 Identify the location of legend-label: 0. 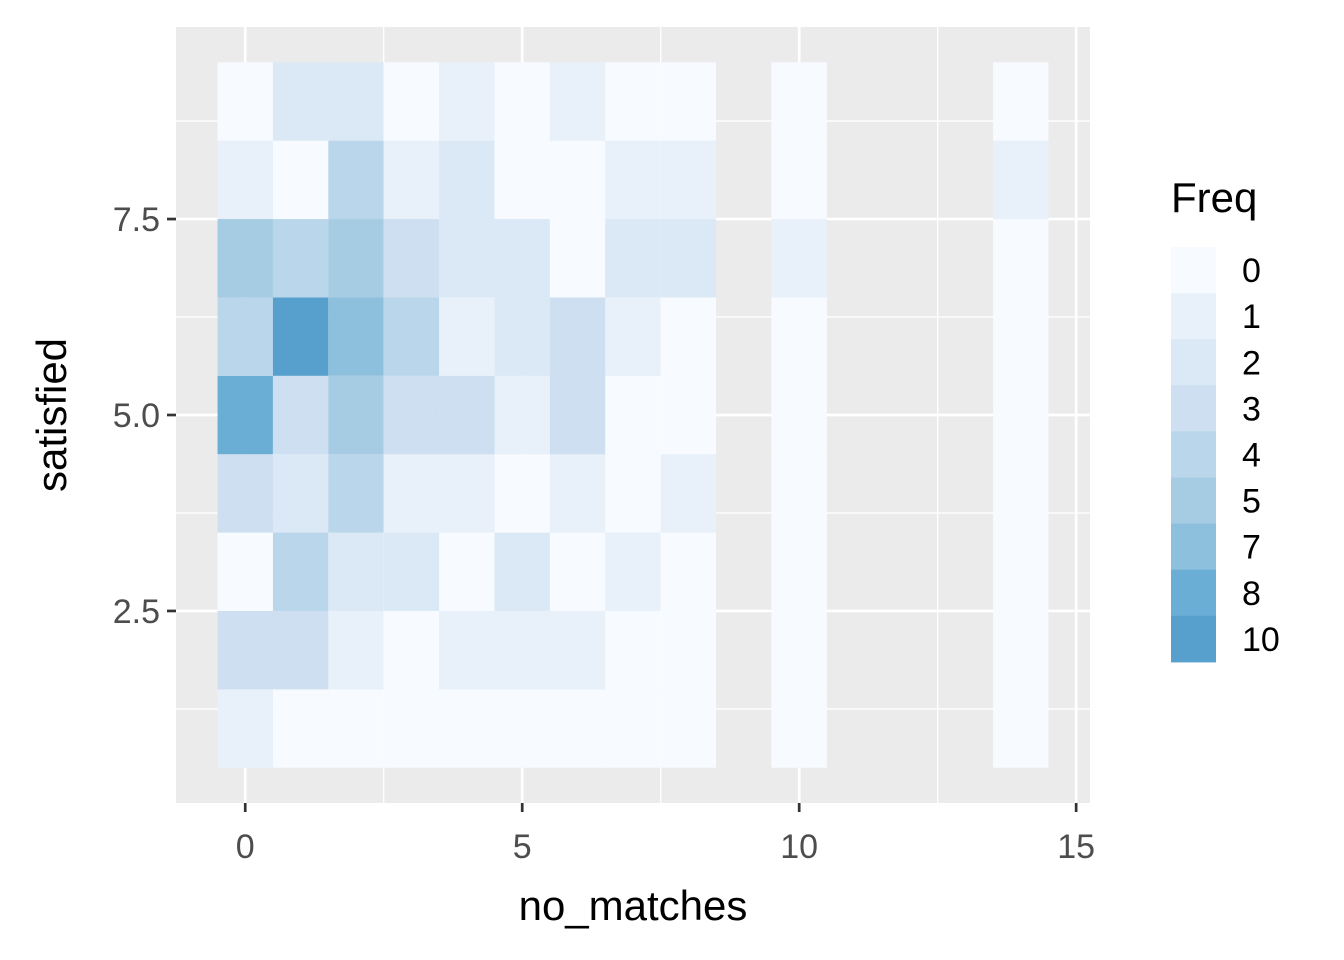
(1251, 271).